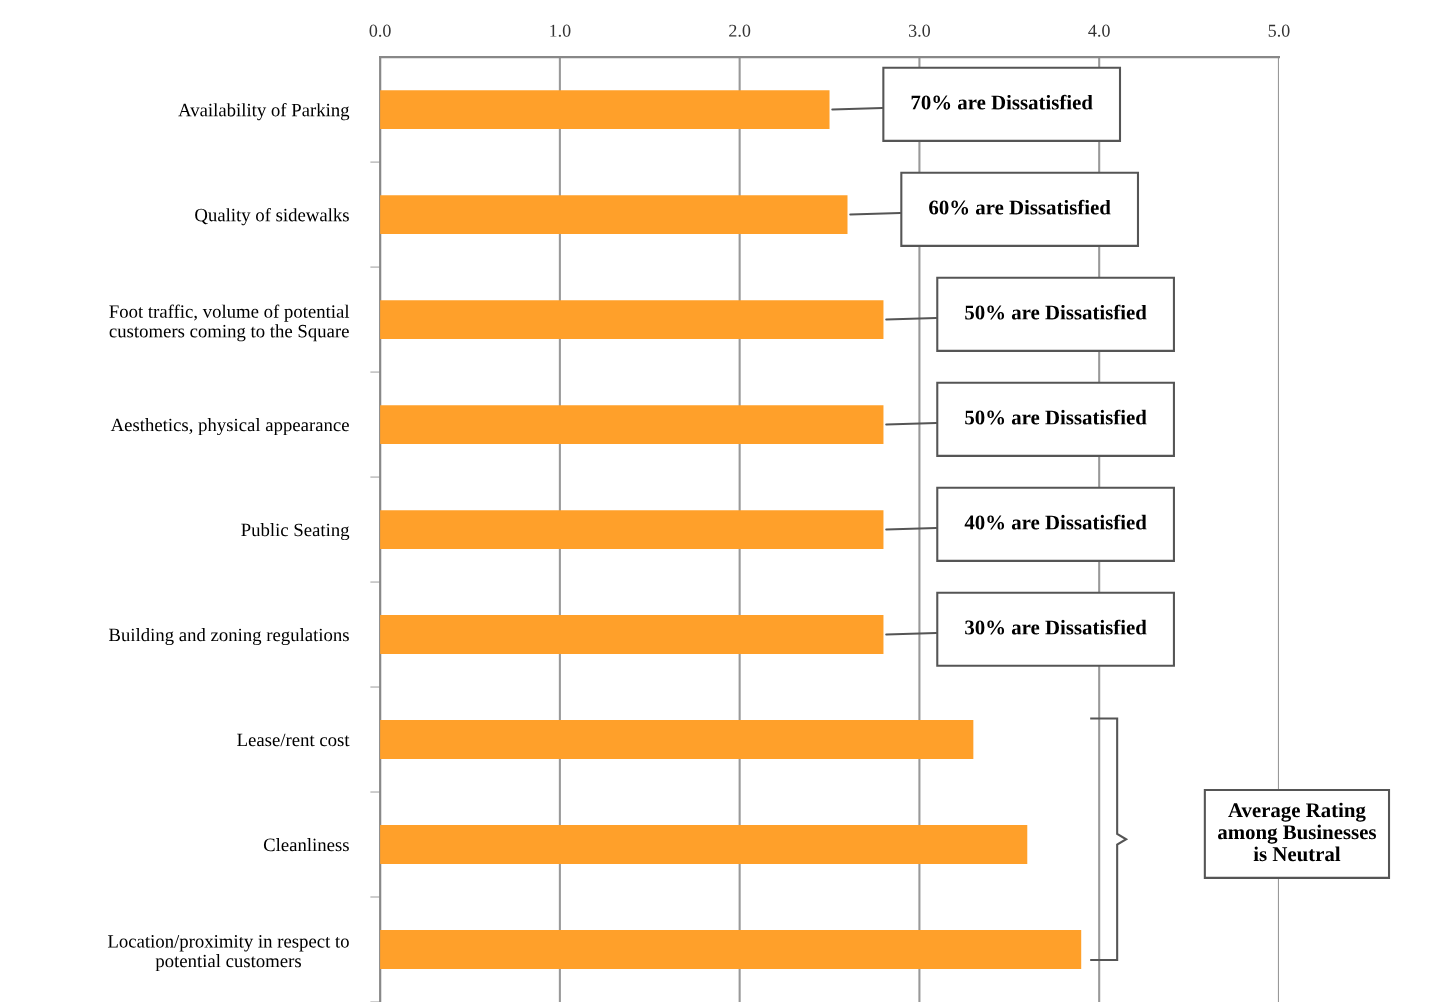 The height and width of the screenshot is (1002, 1429). I want to click on x-tick-label: 3.0, so click(920, 30).